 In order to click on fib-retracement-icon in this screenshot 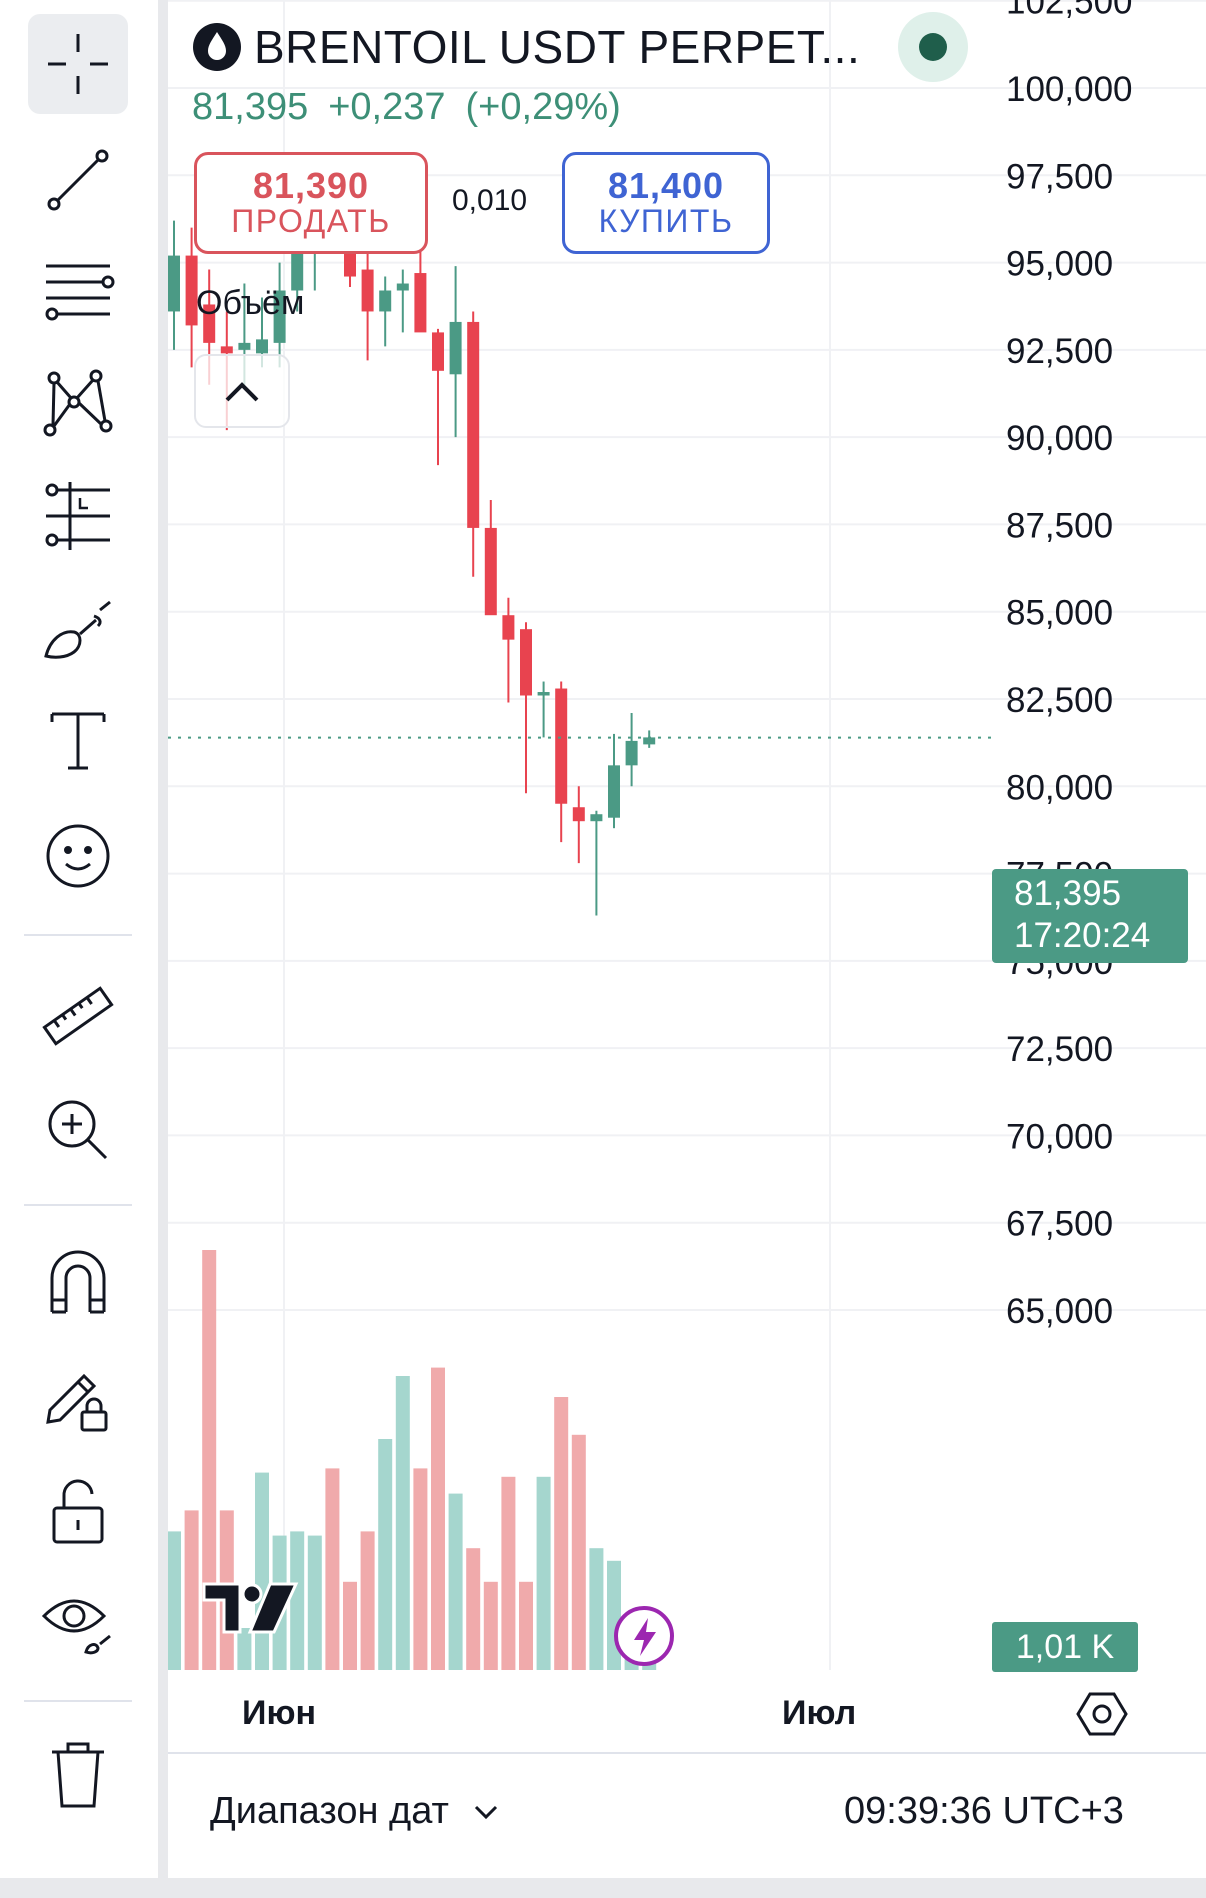, I will do `click(80, 292)`.